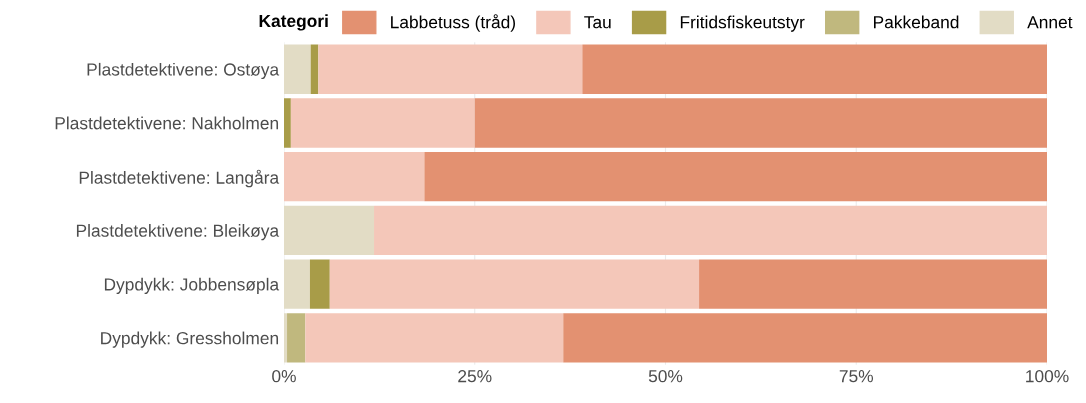 This screenshot has height=403, width=1086. What do you see at coordinates (856, 376) in the screenshot?
I see `x-tick-label: 75%` at bounding box center [856, 376].